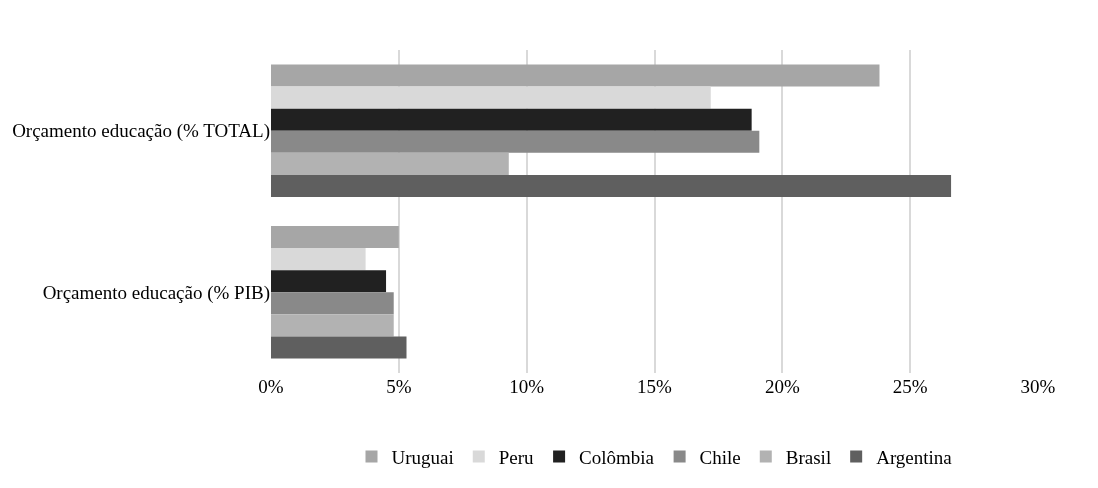 The width and height of the screenshot is (1098, 488). I want to click on x-tick-label: 25%, so click(910, 386).